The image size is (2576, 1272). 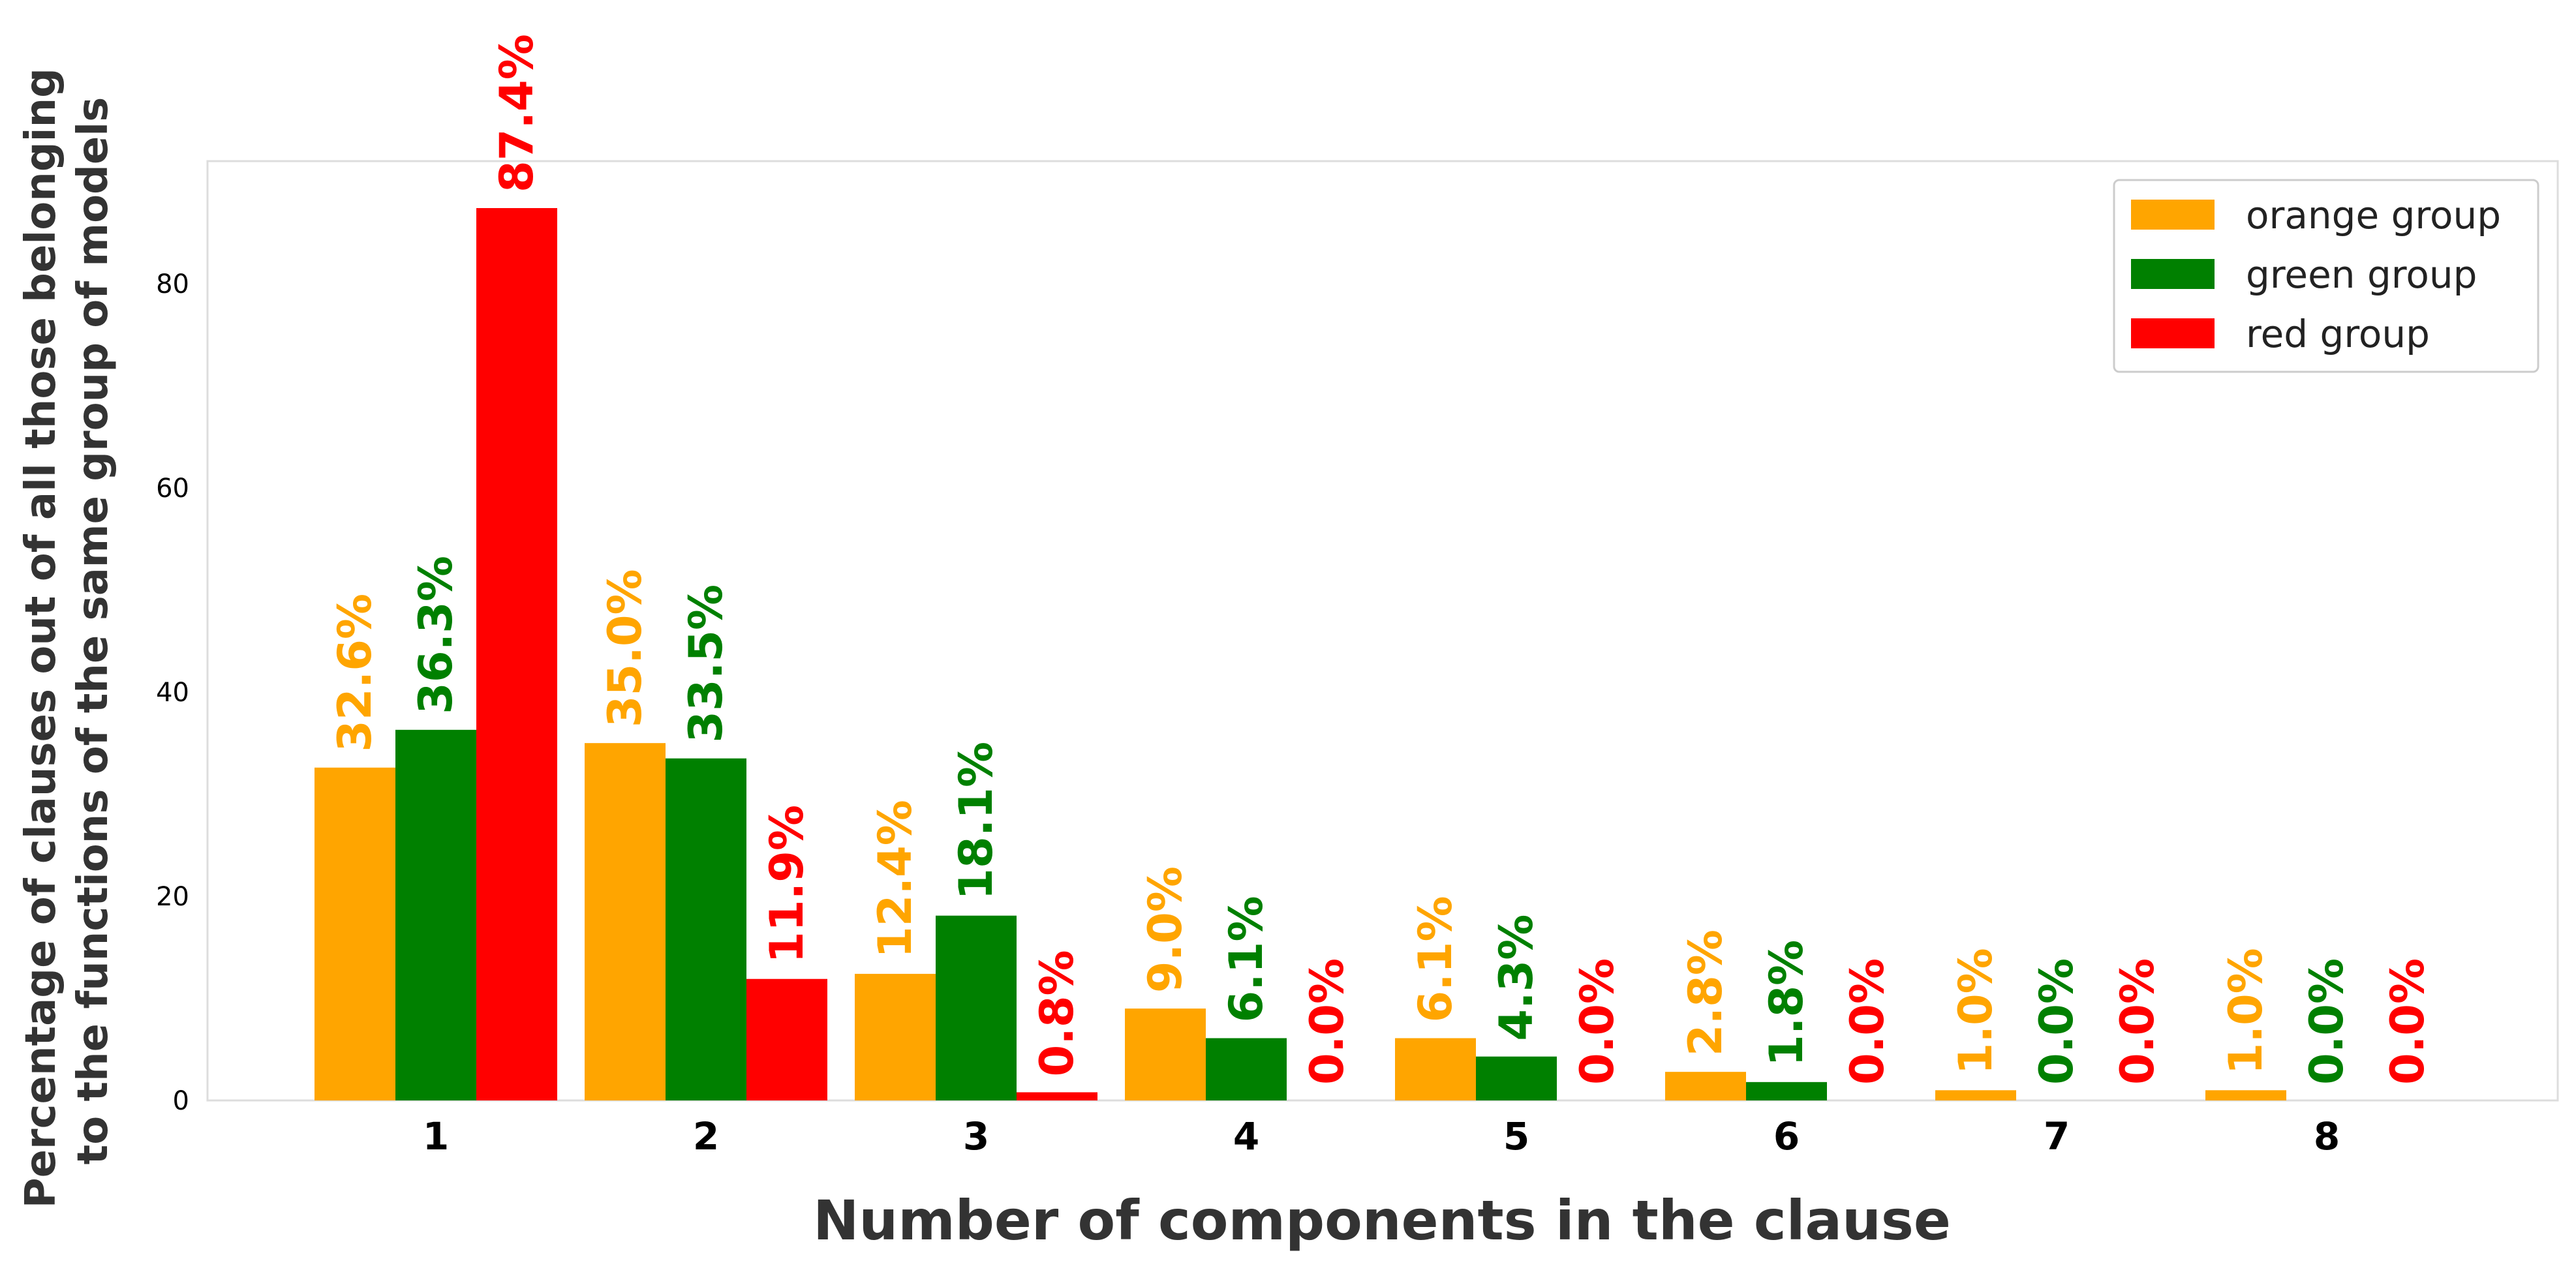 I want to click on bar-value-label: 4.3%, so click(x=1516, y=978).